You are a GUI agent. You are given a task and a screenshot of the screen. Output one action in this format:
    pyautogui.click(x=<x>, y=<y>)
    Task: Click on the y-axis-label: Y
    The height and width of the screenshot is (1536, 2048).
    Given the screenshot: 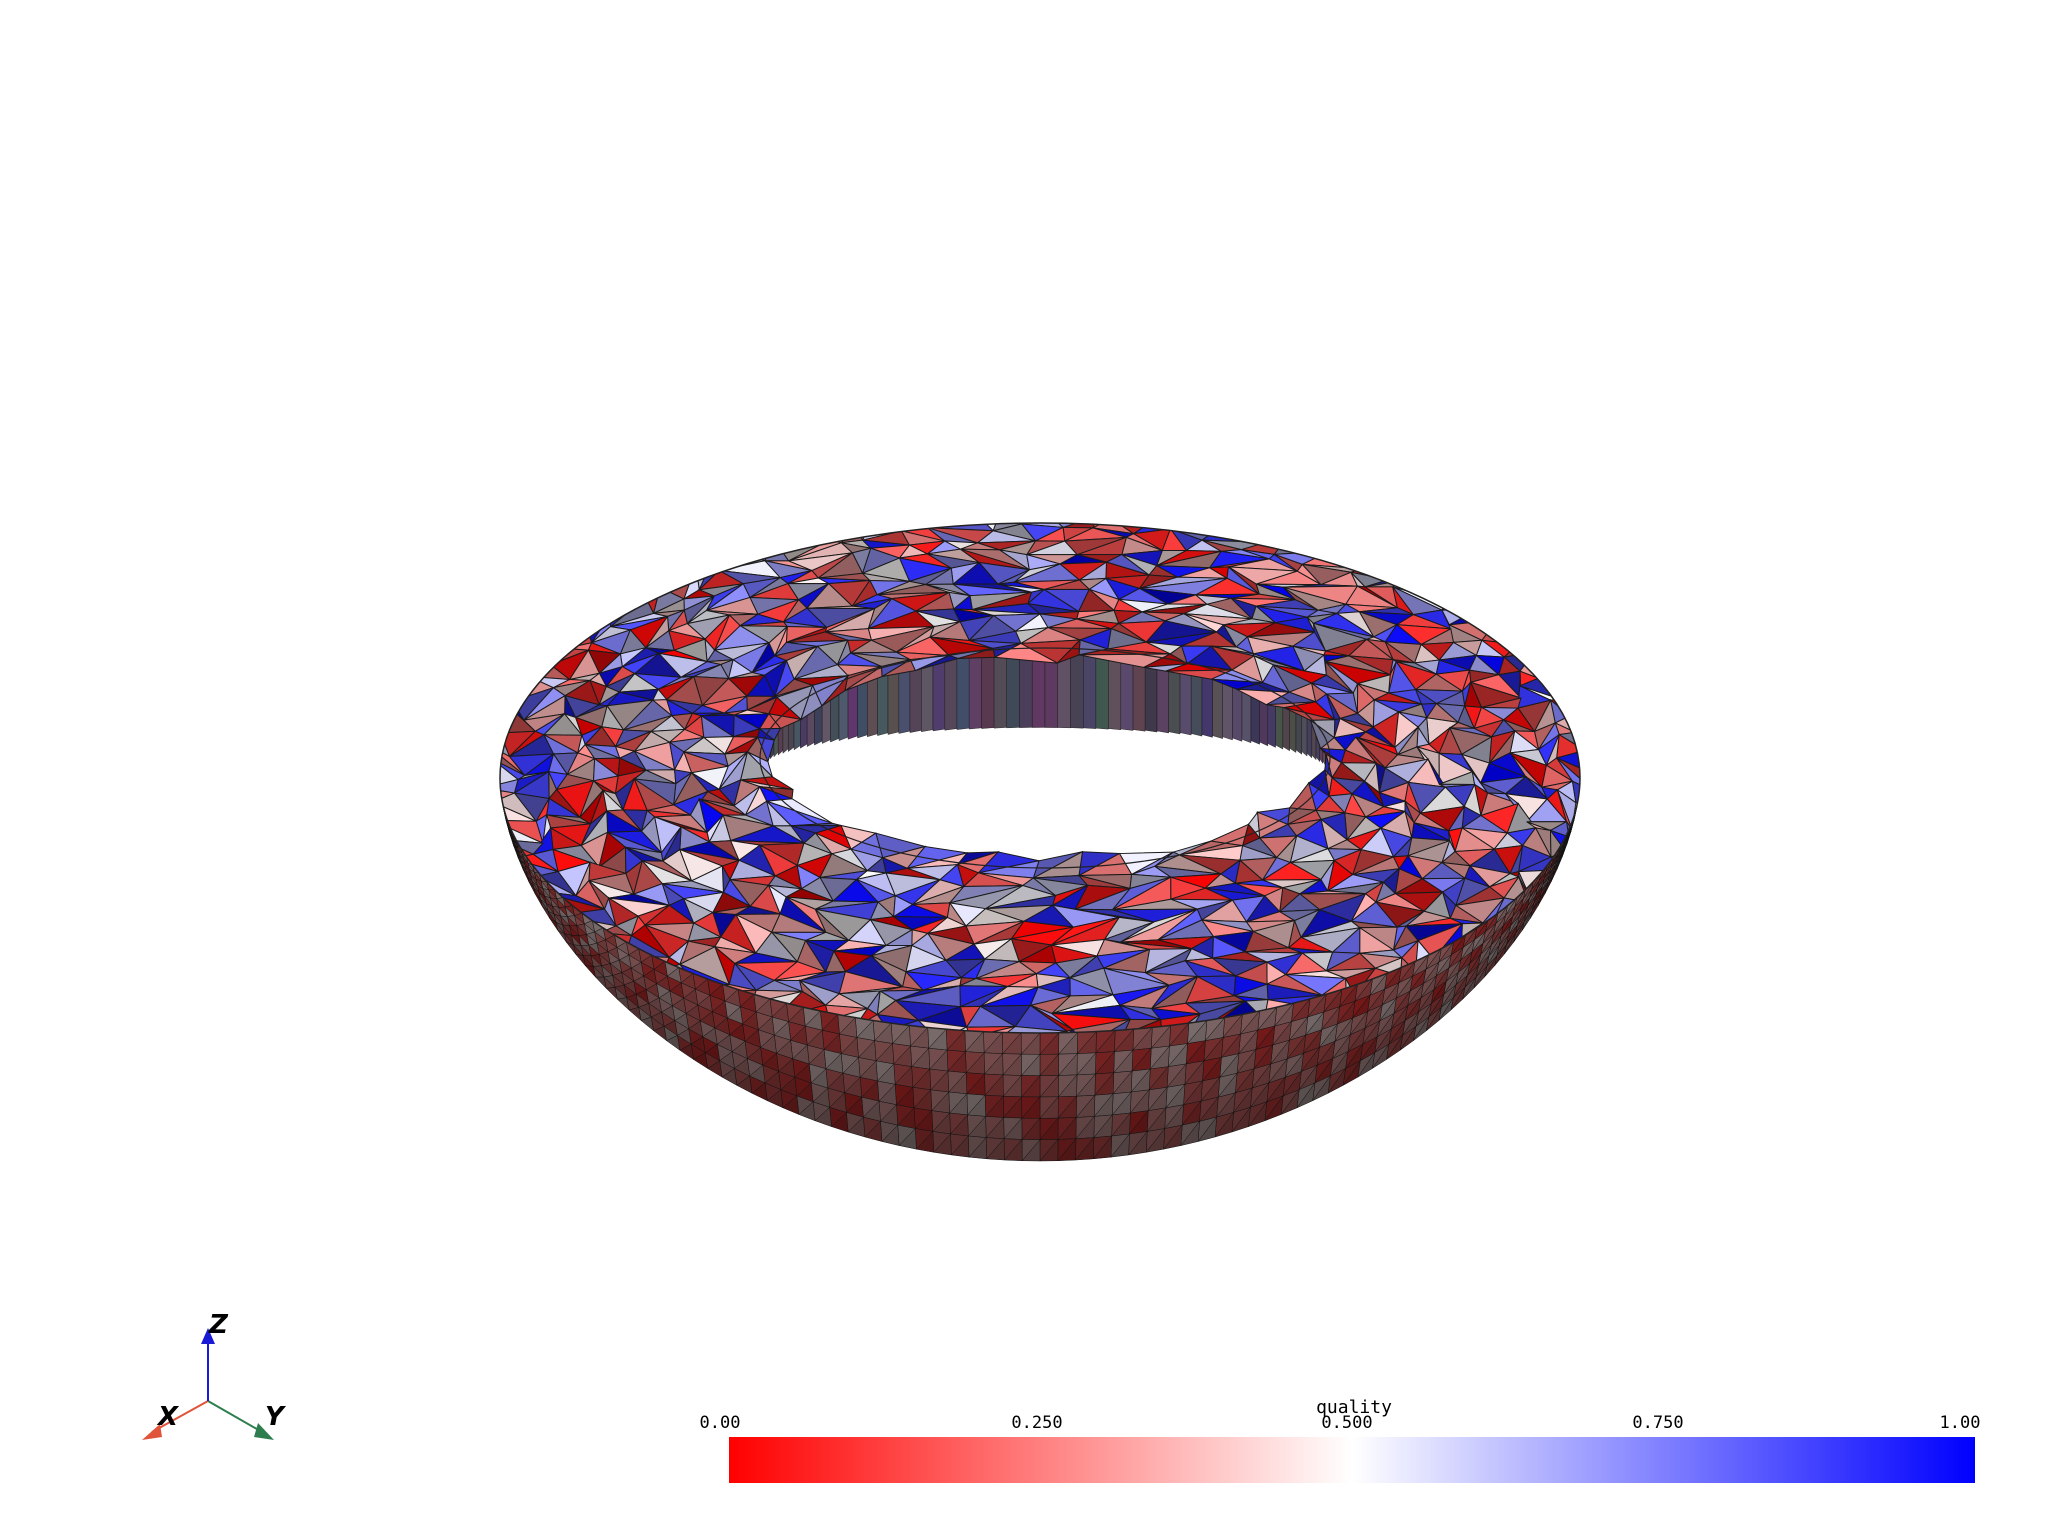 What is the action you would take?
    pyautogui.click(x=274, y=1417)
    